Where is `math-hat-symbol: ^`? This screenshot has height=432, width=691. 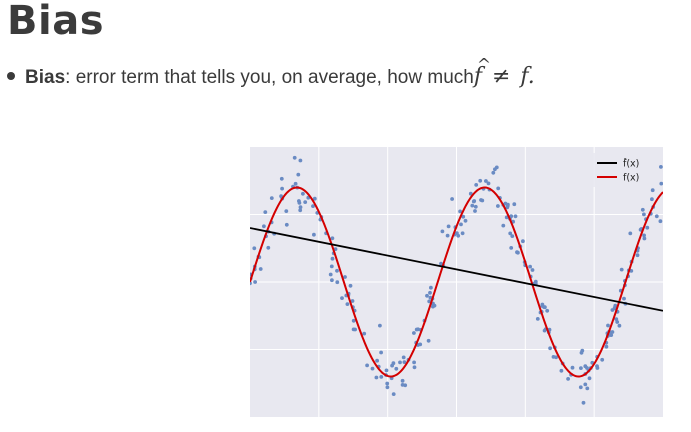
math-hat-symbol: ^ is located at coordinates (484, 65).